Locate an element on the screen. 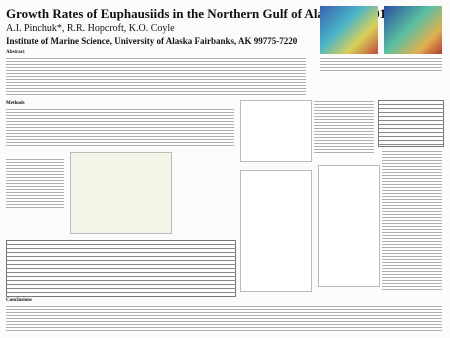 This screenshot has height=338, width=450. authors: A.I. Pinchuk*, R.R. Hopcroft, K.O. Coyle is located at coordinates (90, 28).